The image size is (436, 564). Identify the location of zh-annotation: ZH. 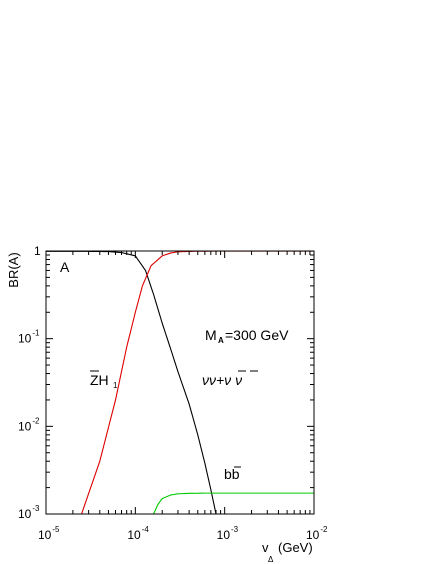
(99, 380).